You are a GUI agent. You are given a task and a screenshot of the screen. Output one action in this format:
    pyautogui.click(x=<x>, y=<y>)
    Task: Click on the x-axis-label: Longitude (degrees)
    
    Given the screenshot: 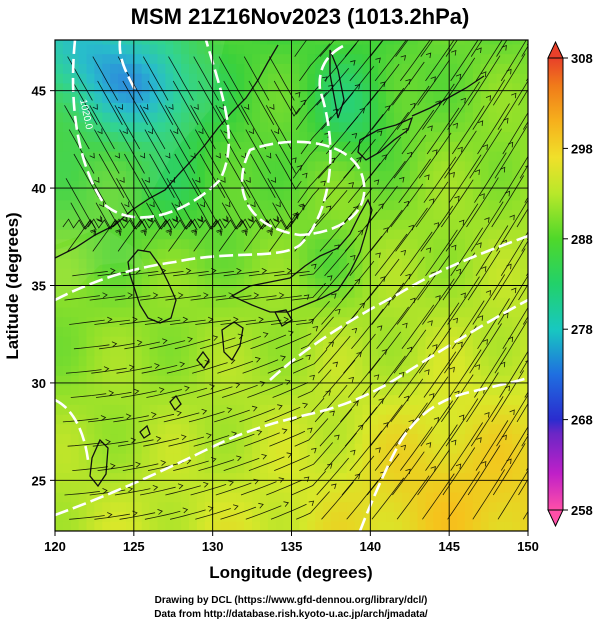 What is the action you would take?
    pyautogui.click(x=290, y=572)
    